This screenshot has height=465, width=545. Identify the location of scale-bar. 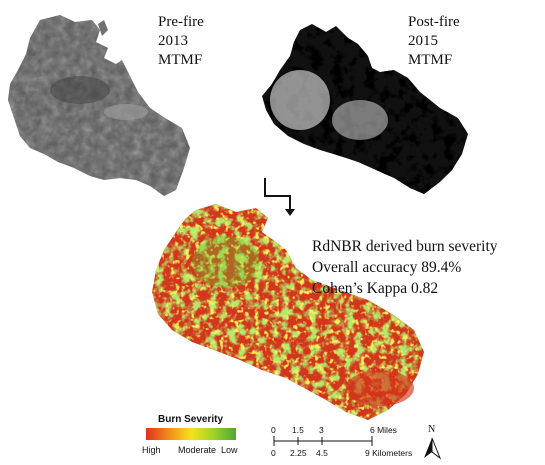
(323, 441).